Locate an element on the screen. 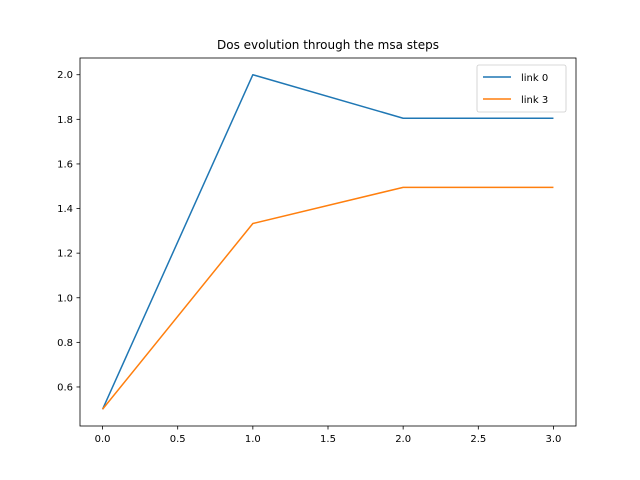  x-axis: 0.0 0.5 1.0 1.5 2.0 2.5 3.0 is located at coordinates (328, 435).